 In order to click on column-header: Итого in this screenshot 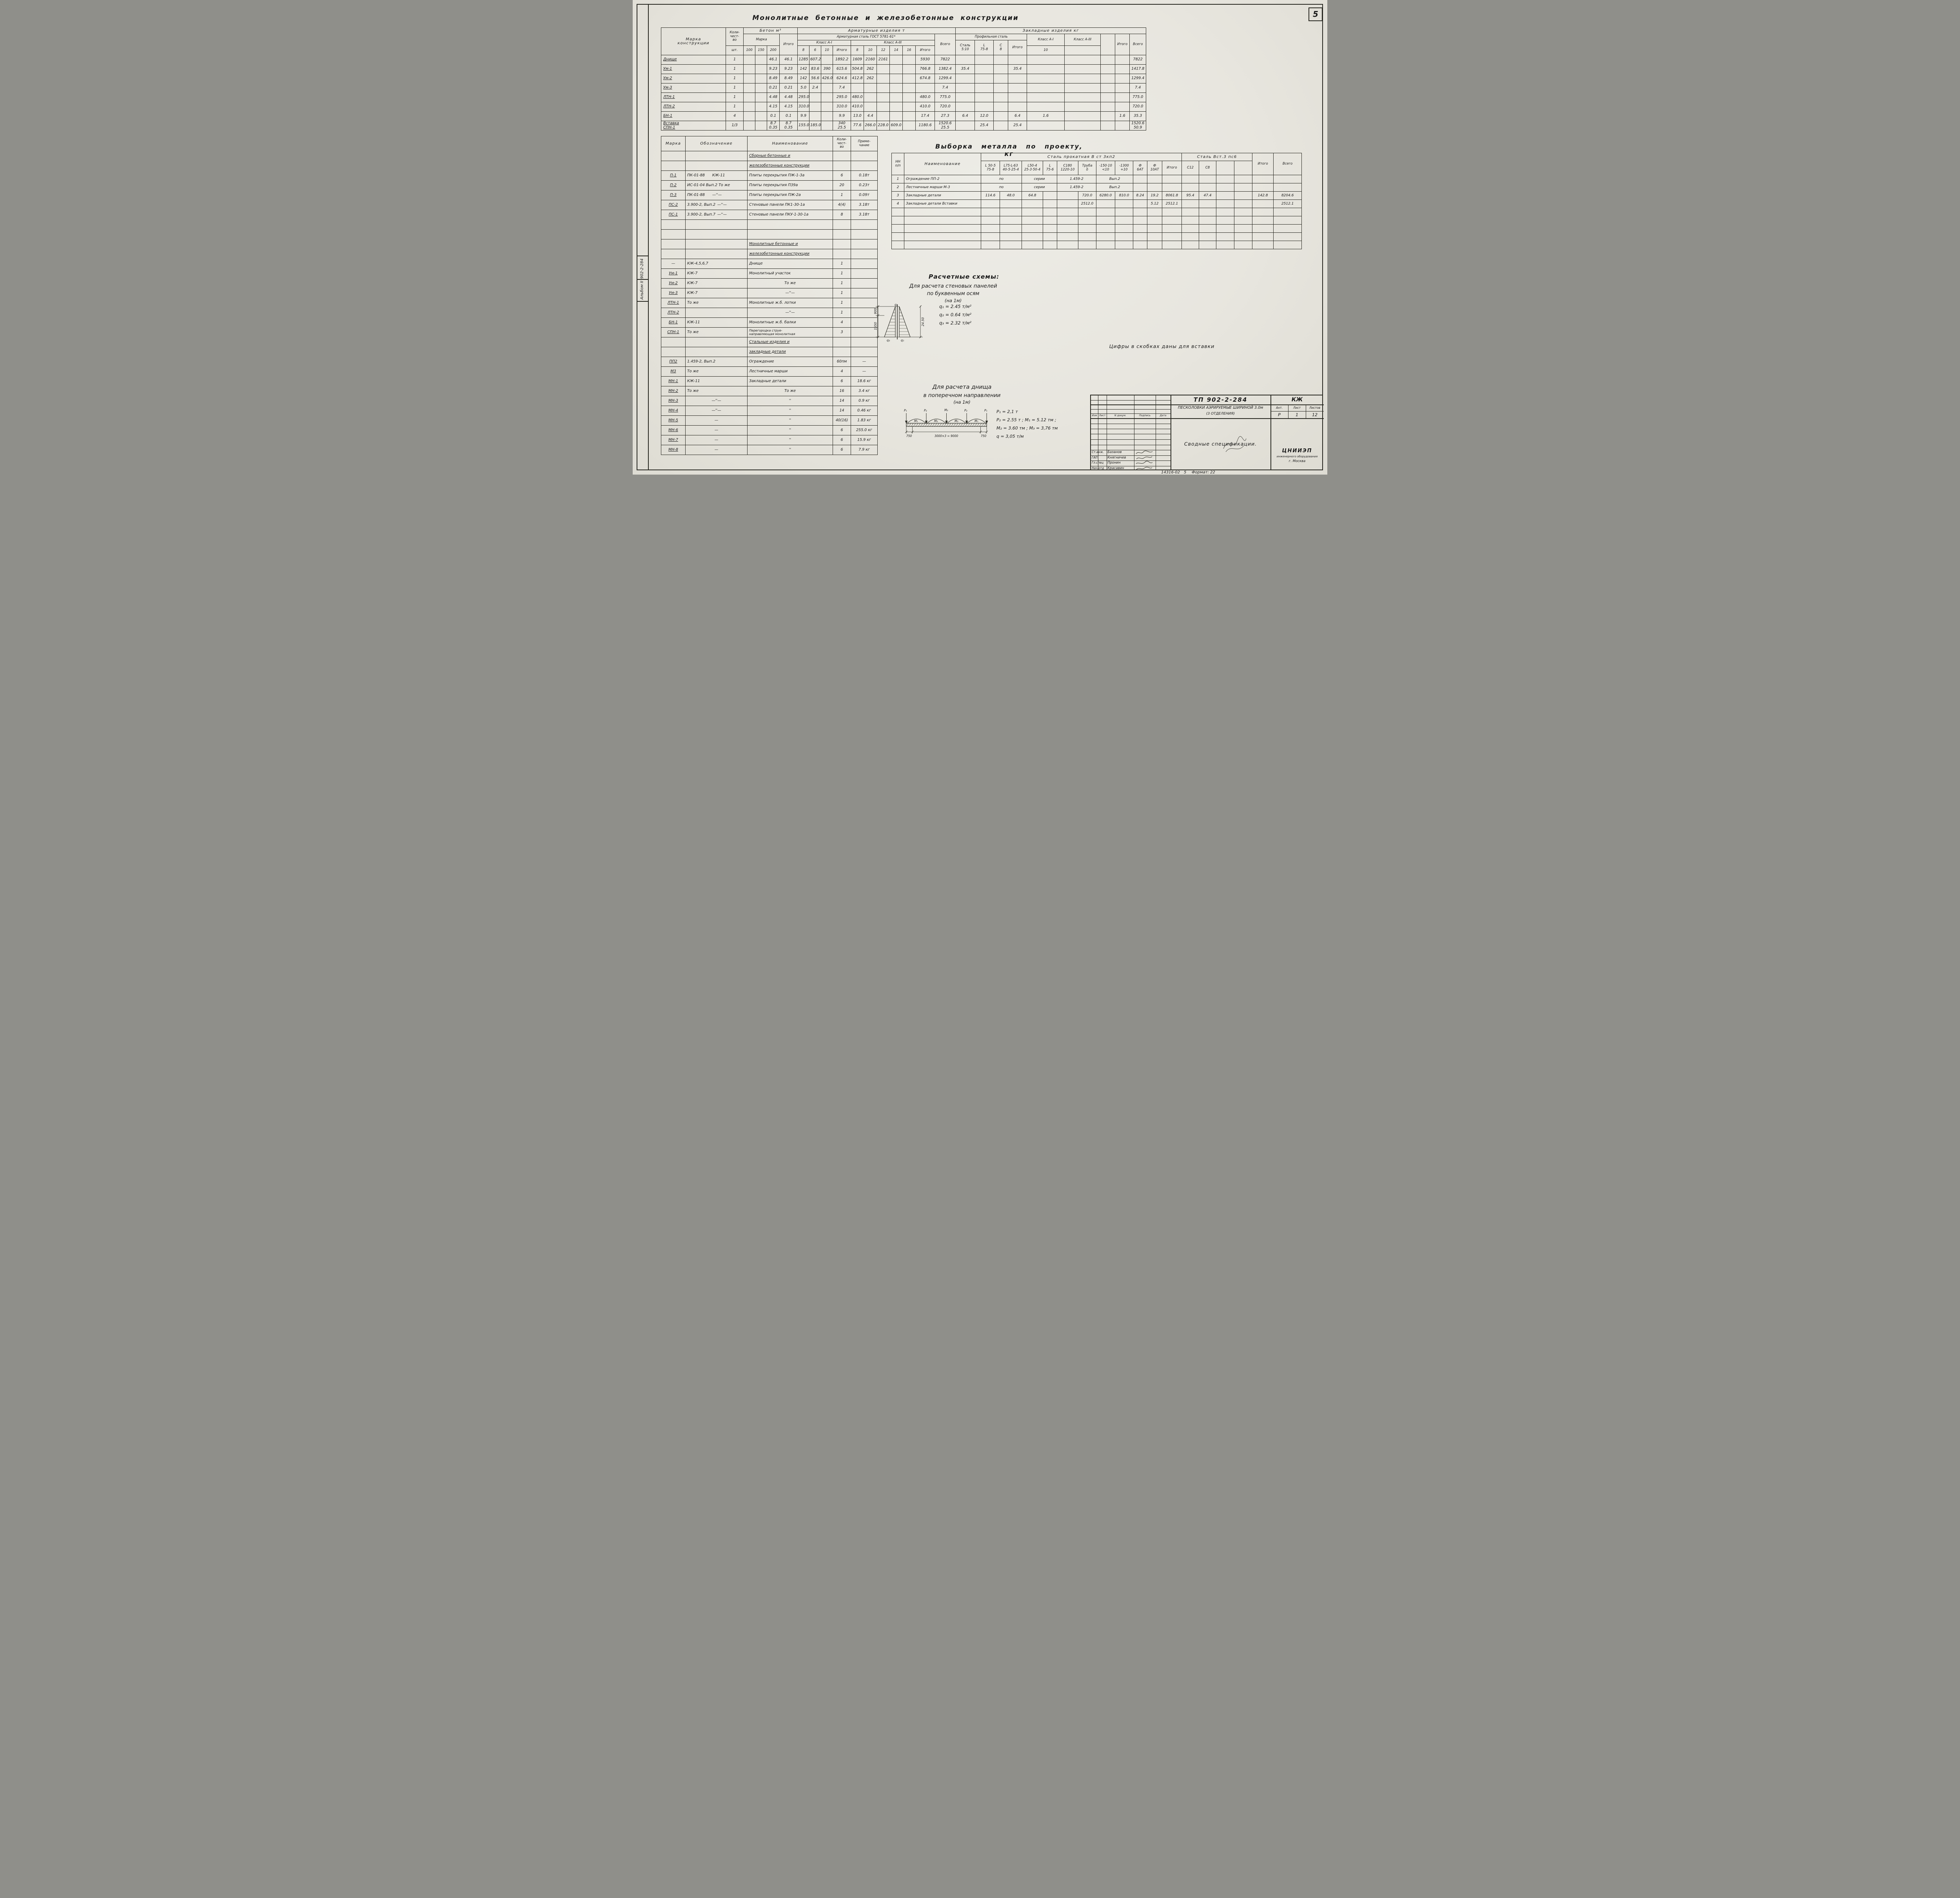, I will do `click(842, 50)`.